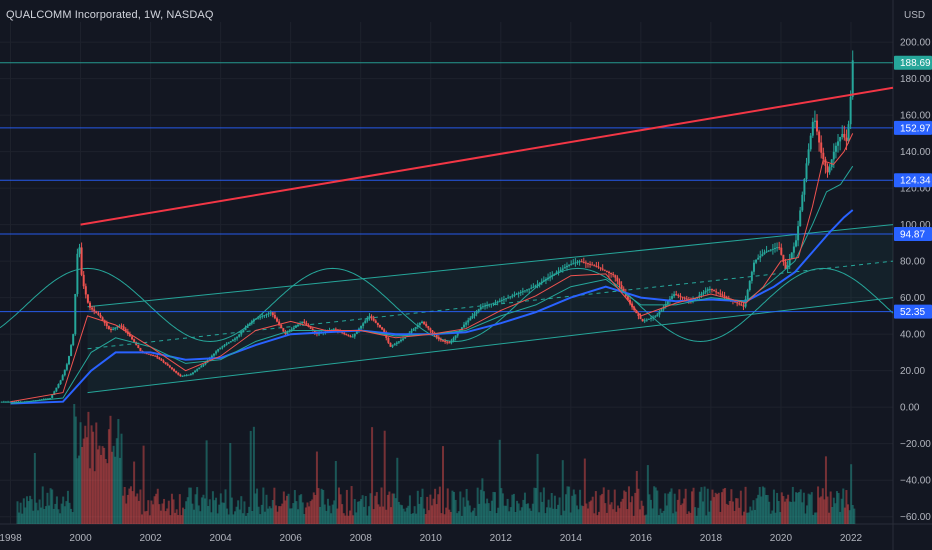 The height and width of the screenshot is (550, 932). Describe the element at coordinates (912, 262) in the screenshot. I see `y-tick-label: 80.00` at that location.